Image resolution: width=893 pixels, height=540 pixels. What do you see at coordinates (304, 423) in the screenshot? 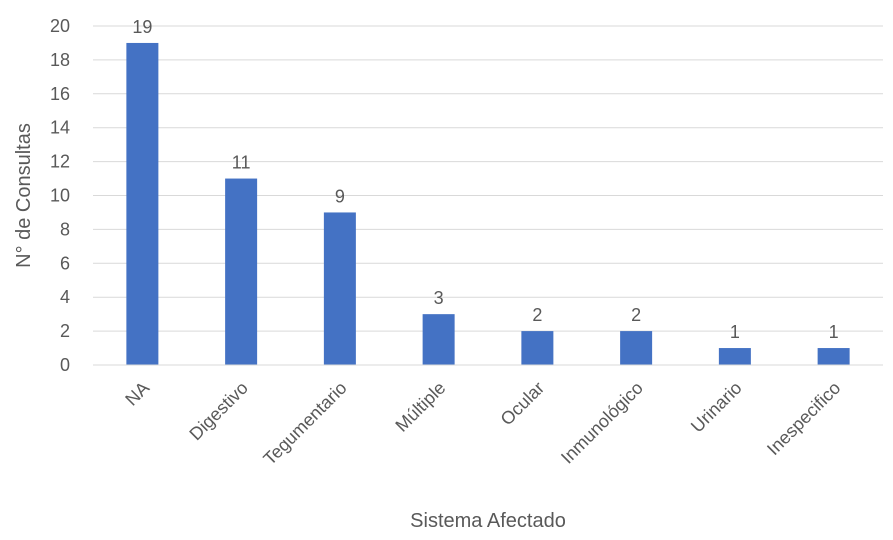
I see `x-tick-label: Tegumentario` at bounding box center [304, 423].